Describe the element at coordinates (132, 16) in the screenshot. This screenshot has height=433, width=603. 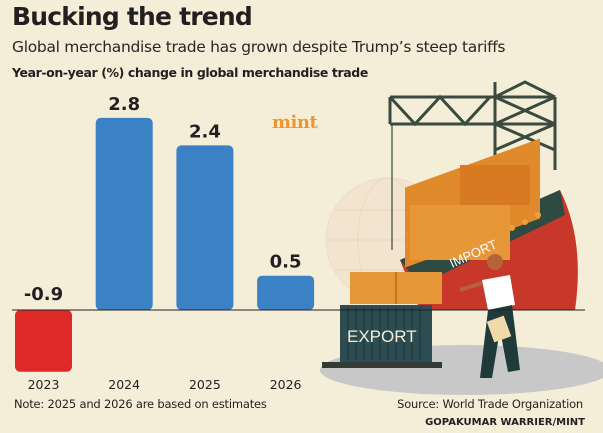
I see `chart-title: Bucking the trend` at that location.